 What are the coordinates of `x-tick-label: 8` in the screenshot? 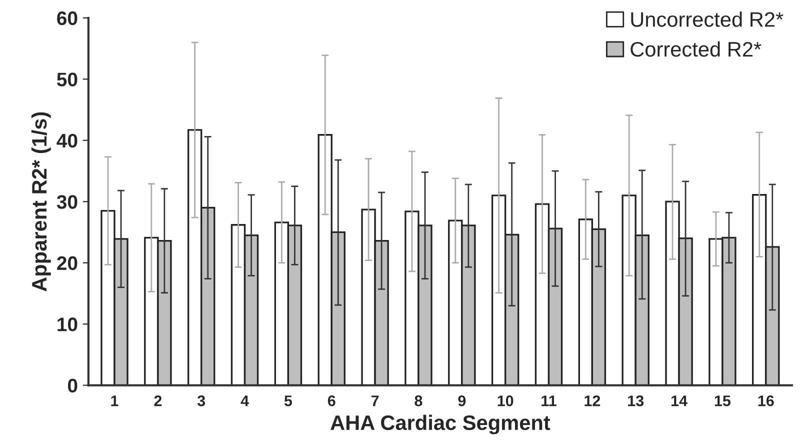 It's located at (418, 400).